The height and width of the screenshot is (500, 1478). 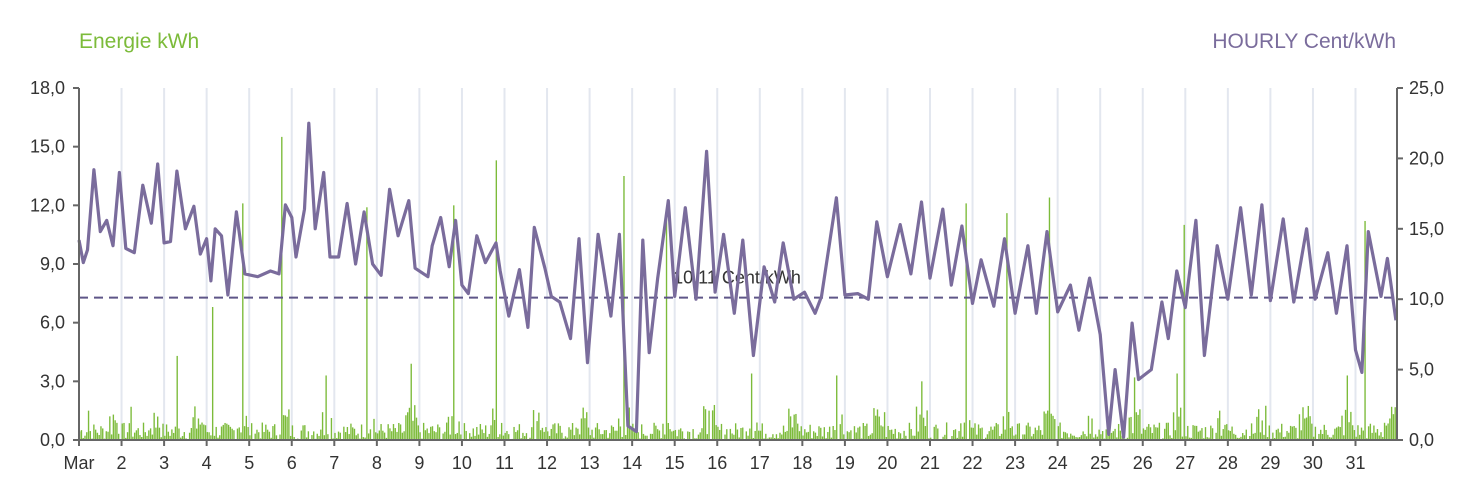 What do you see at coordinates (802, 463) in the screenshot?
I see `x-tick-label: 18` at bounding box center [802, 463].